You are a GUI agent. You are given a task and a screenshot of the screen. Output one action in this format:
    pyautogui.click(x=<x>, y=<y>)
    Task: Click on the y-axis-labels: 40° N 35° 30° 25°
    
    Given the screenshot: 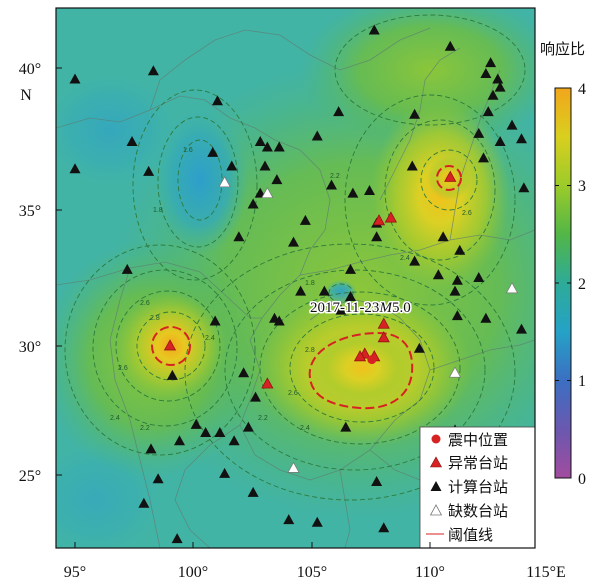 What is the action you would take?
    pyautogui.click(x=30, y=273)
    